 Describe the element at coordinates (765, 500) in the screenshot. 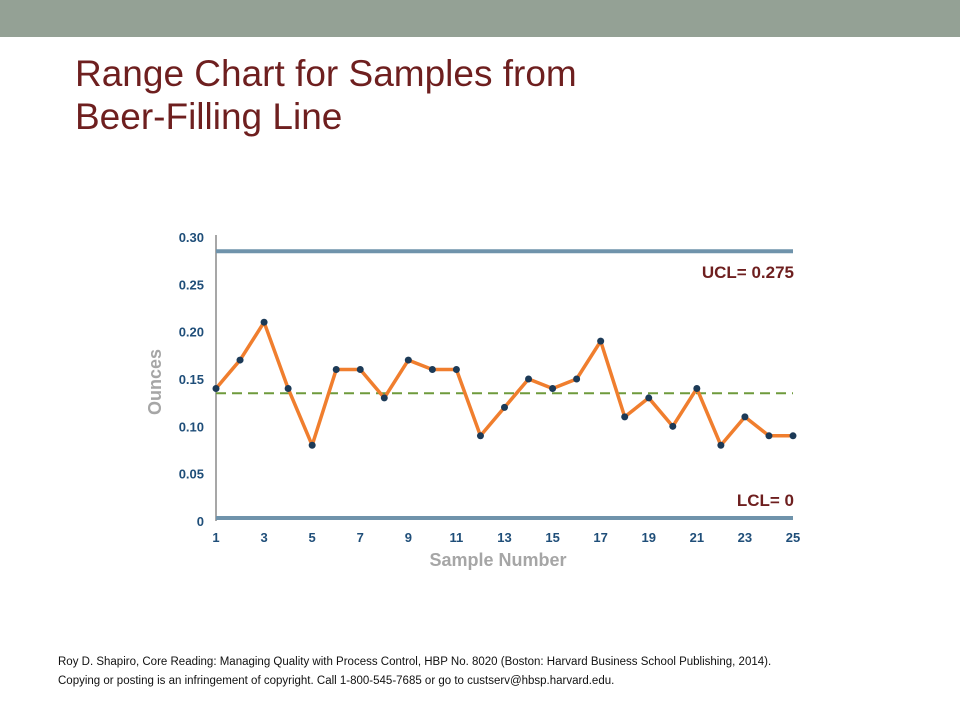

I see `lcl-label: LCL= 0` at that location.